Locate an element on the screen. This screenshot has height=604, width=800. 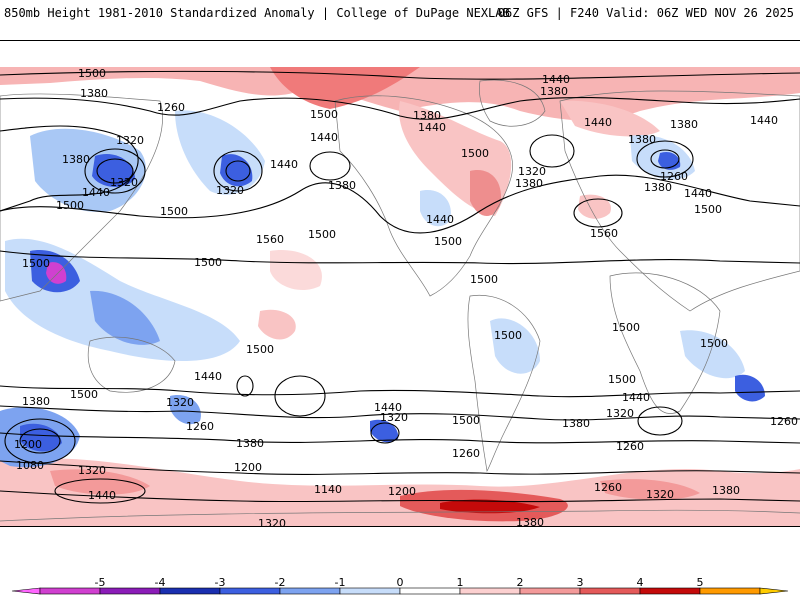
greenland-outline is located at coordinates (512, 103).